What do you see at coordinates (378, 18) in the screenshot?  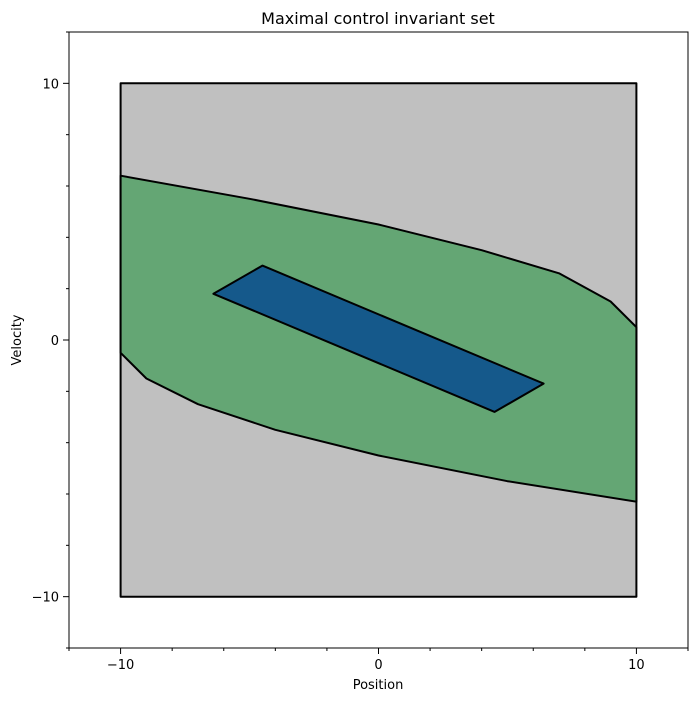 I see `chart-title: Maximal control invariant set` at bounding box center [378, 18].